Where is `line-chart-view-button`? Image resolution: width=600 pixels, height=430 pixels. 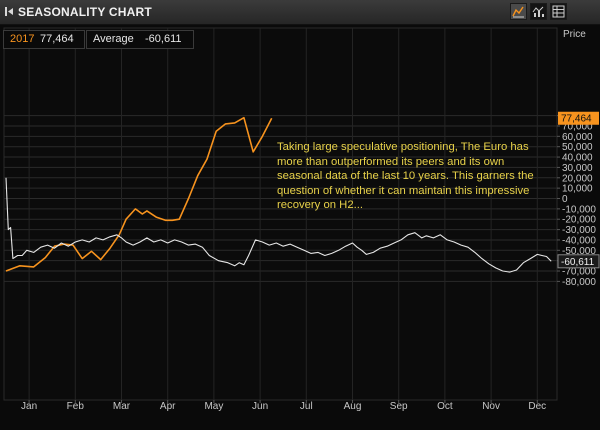 line-chart-view-button is located at coordinates (518, 11).